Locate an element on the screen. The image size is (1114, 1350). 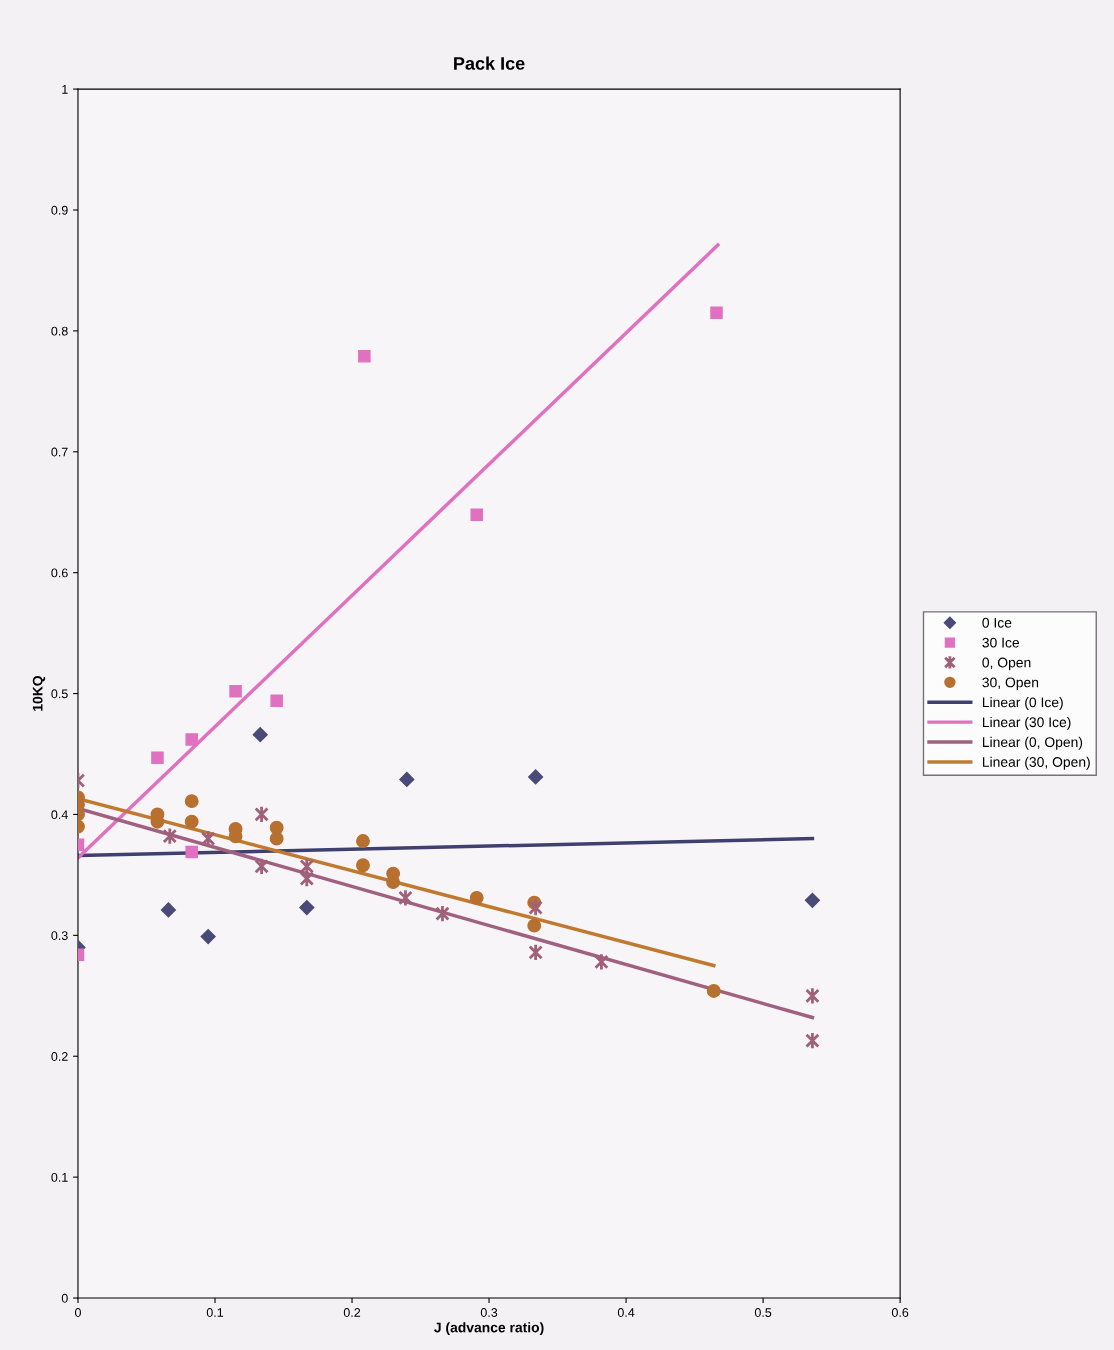
y-tick-label: 0.8 is located at coordinates (59, 331).